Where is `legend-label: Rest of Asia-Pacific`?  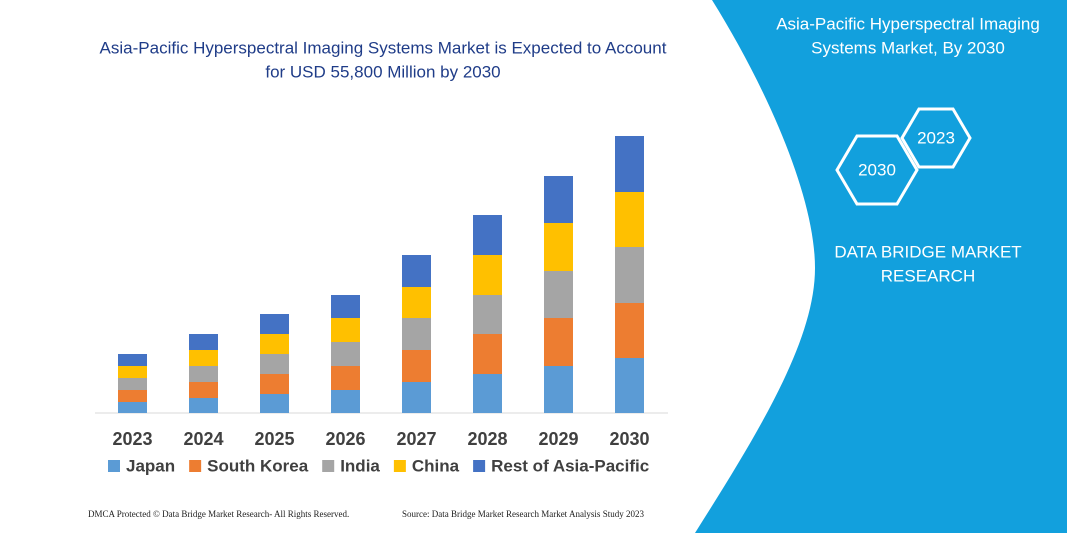
legend-label: Rest of Asia-Pacific is located at coordinates (570, 465).